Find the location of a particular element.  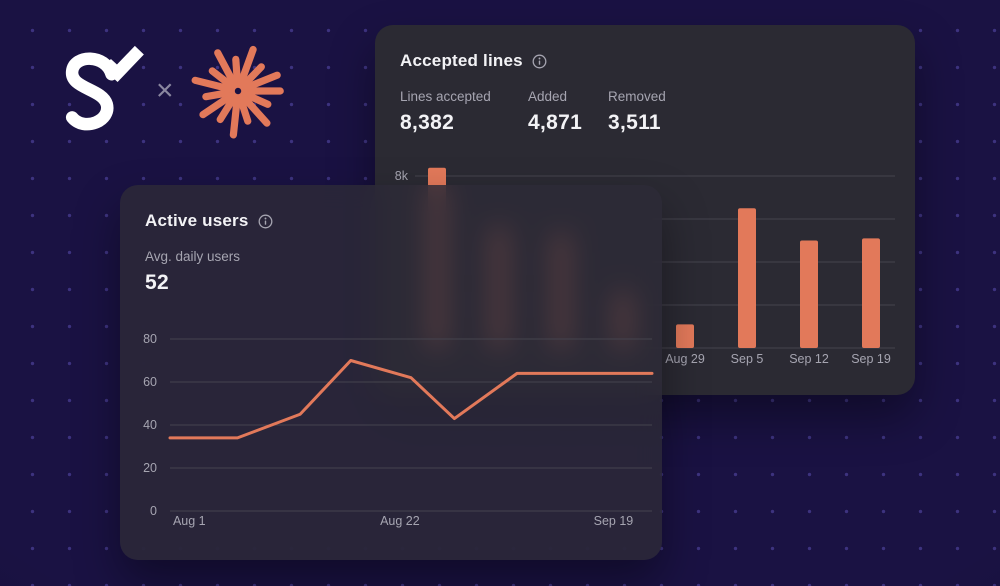

svg-text: 40 is located at coordinates (150, 425).